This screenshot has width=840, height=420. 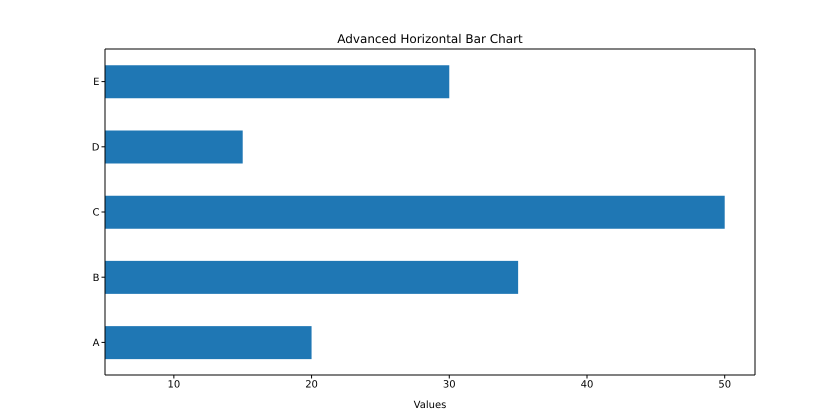 What do you see at coordinates (96, 278) in the screenshot?
I see `y-tick-label: B` at bounding box center [96, 278].